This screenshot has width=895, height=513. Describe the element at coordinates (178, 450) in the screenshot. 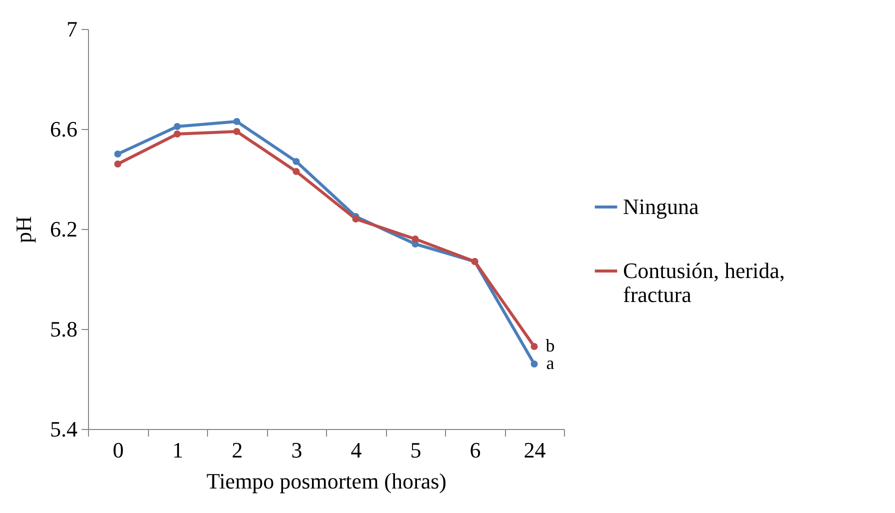

I see `x-tick-label: 1` at that location.